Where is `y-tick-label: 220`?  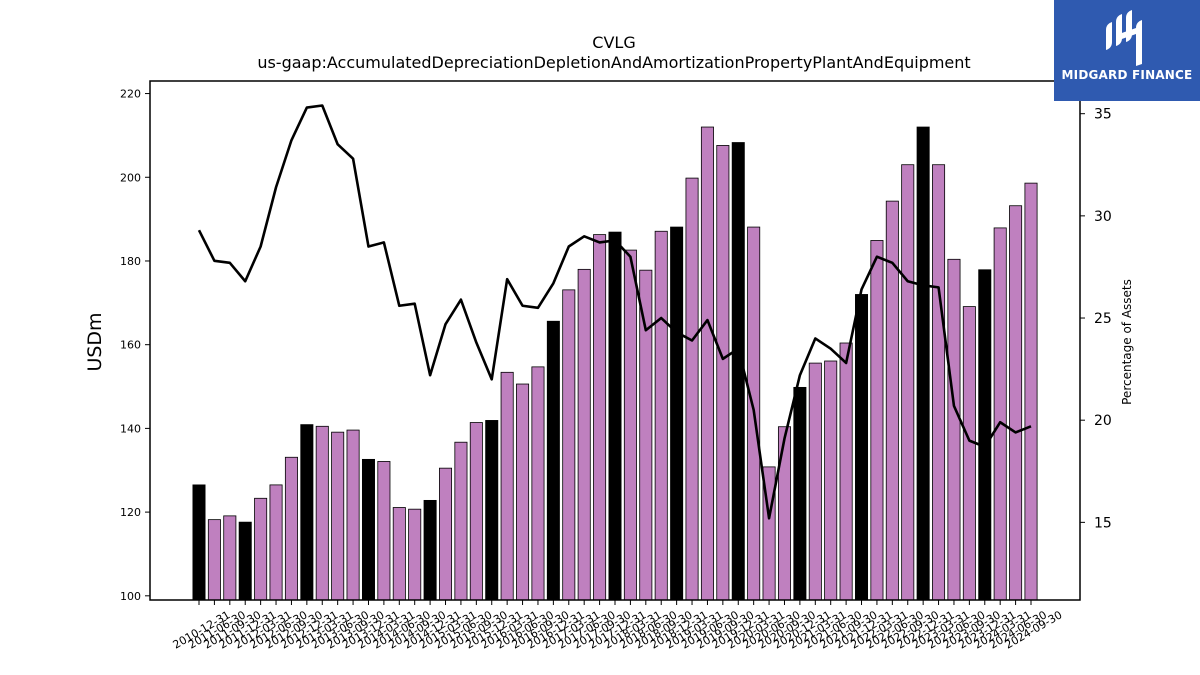 y-tick-label: 220 is located at coordinates (130, 94).